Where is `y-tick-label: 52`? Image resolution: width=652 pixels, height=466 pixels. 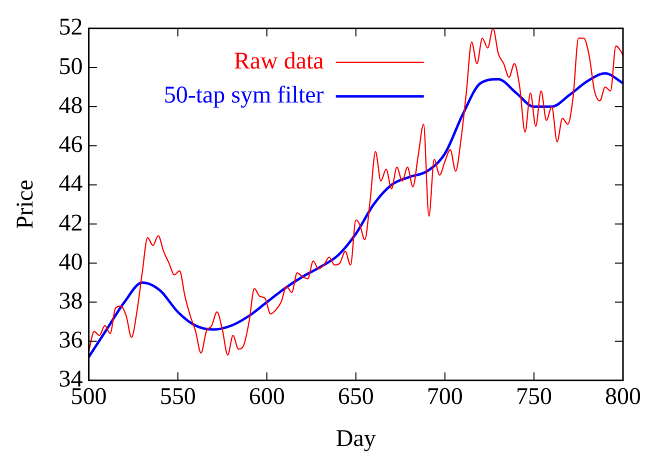 y-tick-label: 52 is located at coordinates (70, 27).